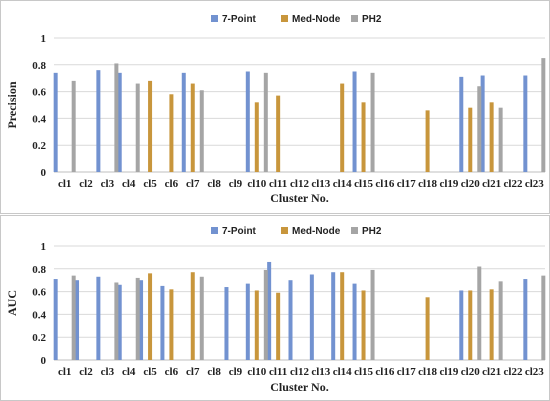 The image size is (550, 401). What do you see at coordinates (172, 184) in the screenshot?
I see `x-tick-label: cl6` at bounding box center [172, 184].